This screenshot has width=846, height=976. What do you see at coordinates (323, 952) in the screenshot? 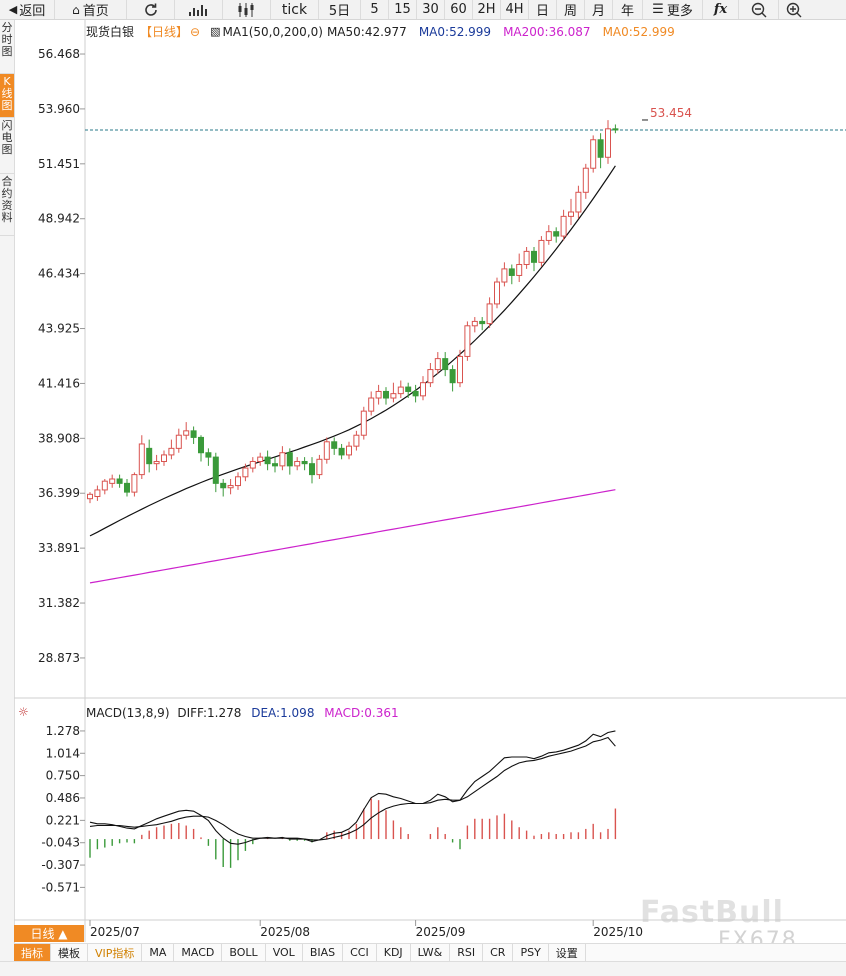
I see `tab-bias: BIAS` at bounding box center [323, 952].